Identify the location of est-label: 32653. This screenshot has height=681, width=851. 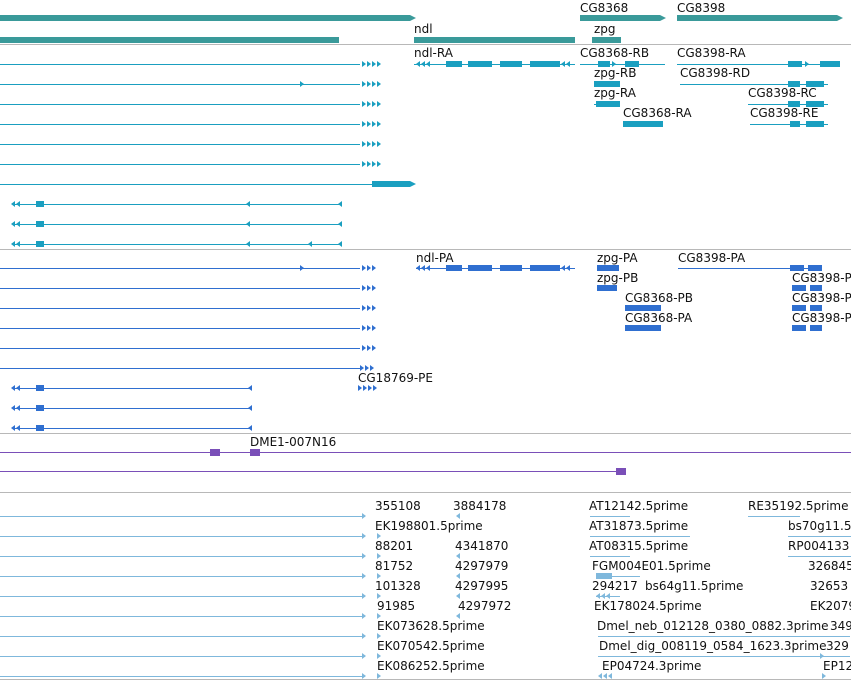
(829, 586).